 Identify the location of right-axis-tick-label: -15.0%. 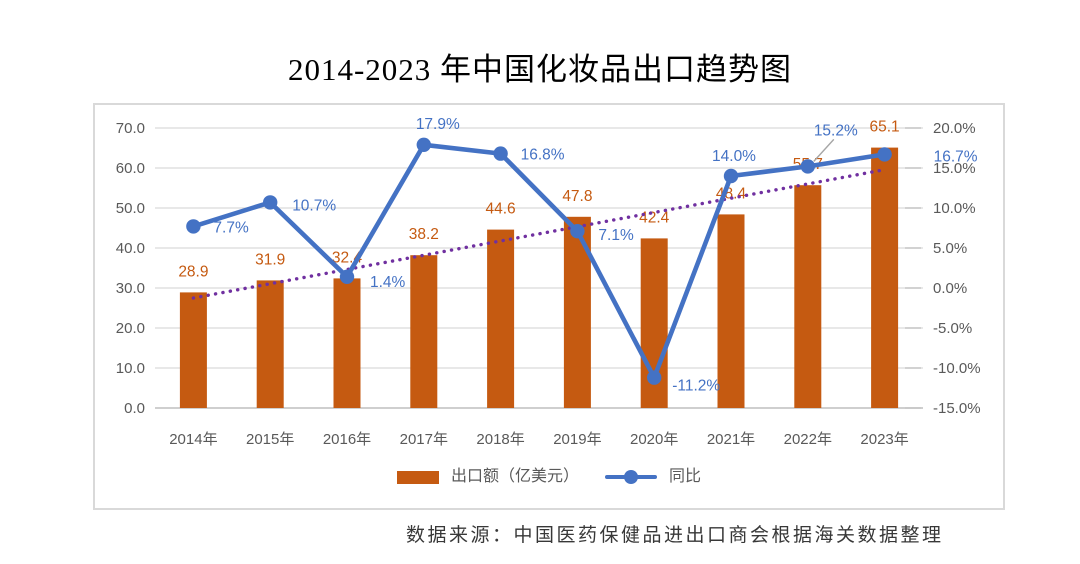
(957, 408).